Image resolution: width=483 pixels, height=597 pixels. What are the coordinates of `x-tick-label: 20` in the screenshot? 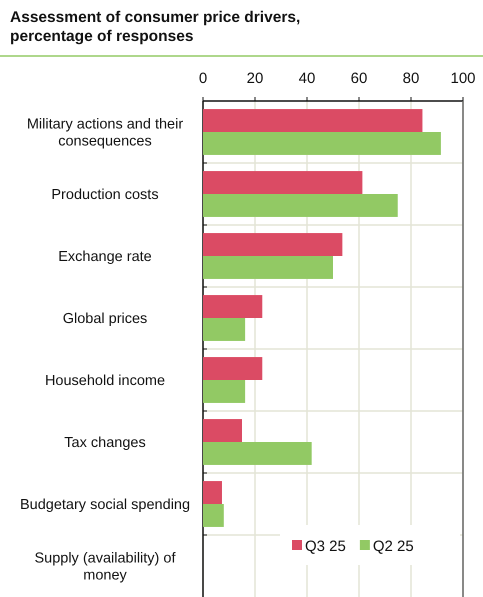 It's located at (255, 78).